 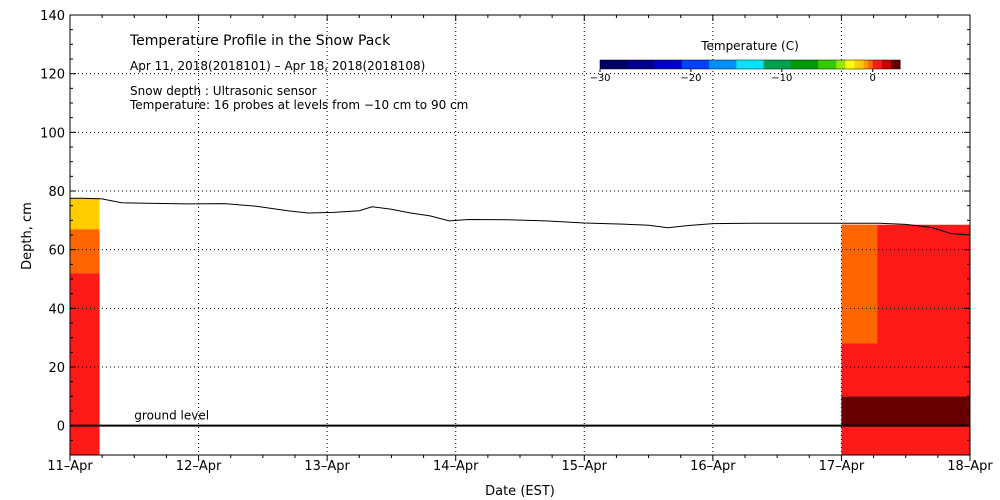 What do you see at coordinates (260, 41) in the screenshot?
I see `chart-title: Temperature Profile in the Snow Pack` at bounding box center [260, 41].